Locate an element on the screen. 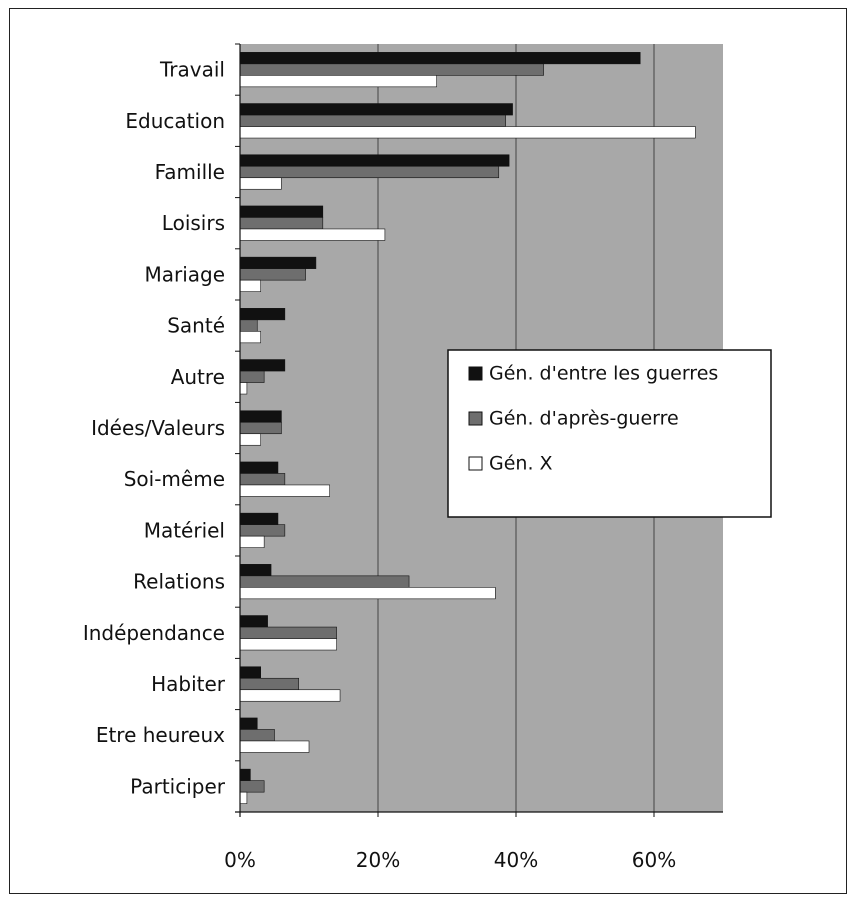  category-label-12: Indépendance is located at coordinates (154, 633).